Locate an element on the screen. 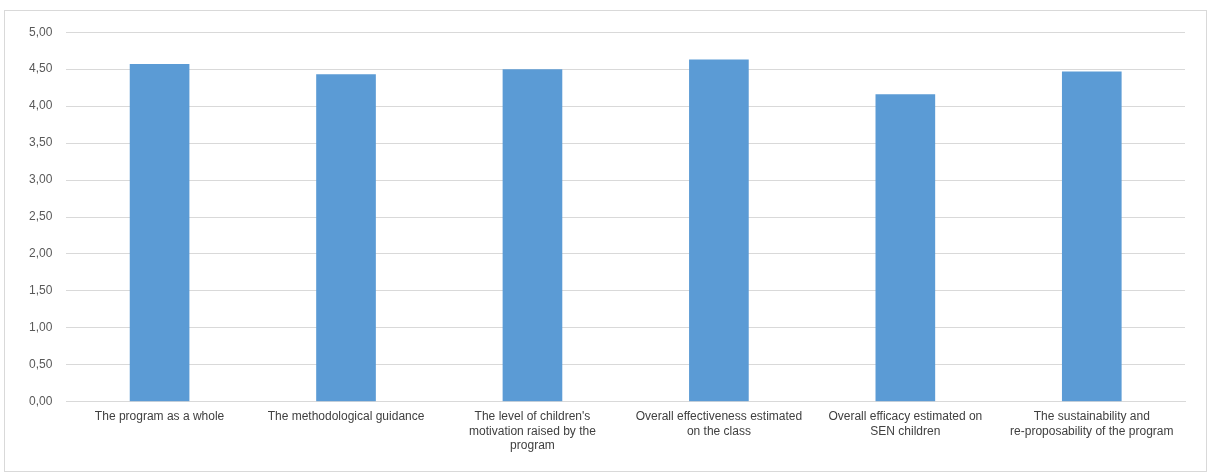 This screenshot has height=474, width=1211. y-tick-label: 4,50 is located at coordinates (41, 68).